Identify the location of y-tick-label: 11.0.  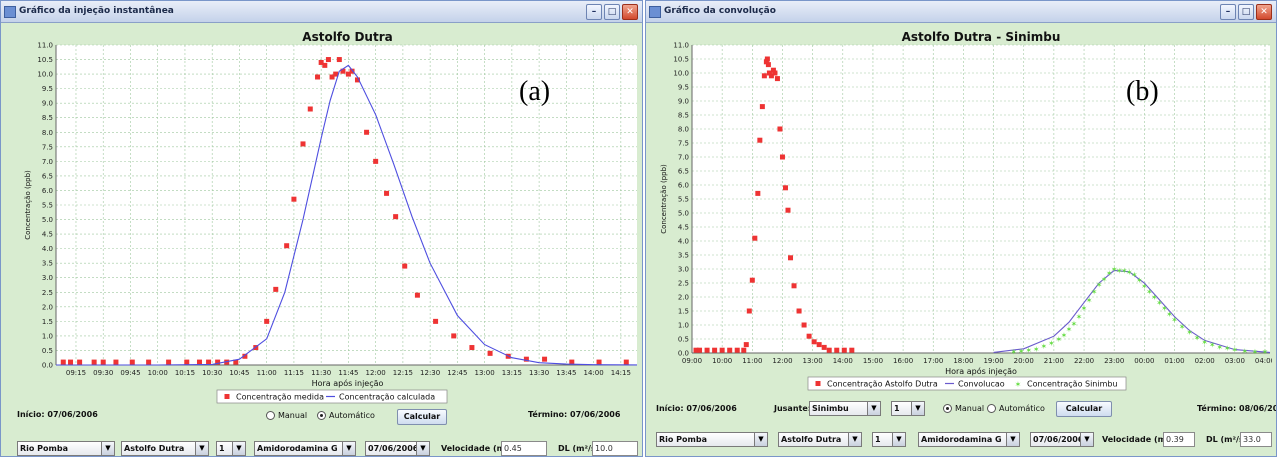
(45, 46).